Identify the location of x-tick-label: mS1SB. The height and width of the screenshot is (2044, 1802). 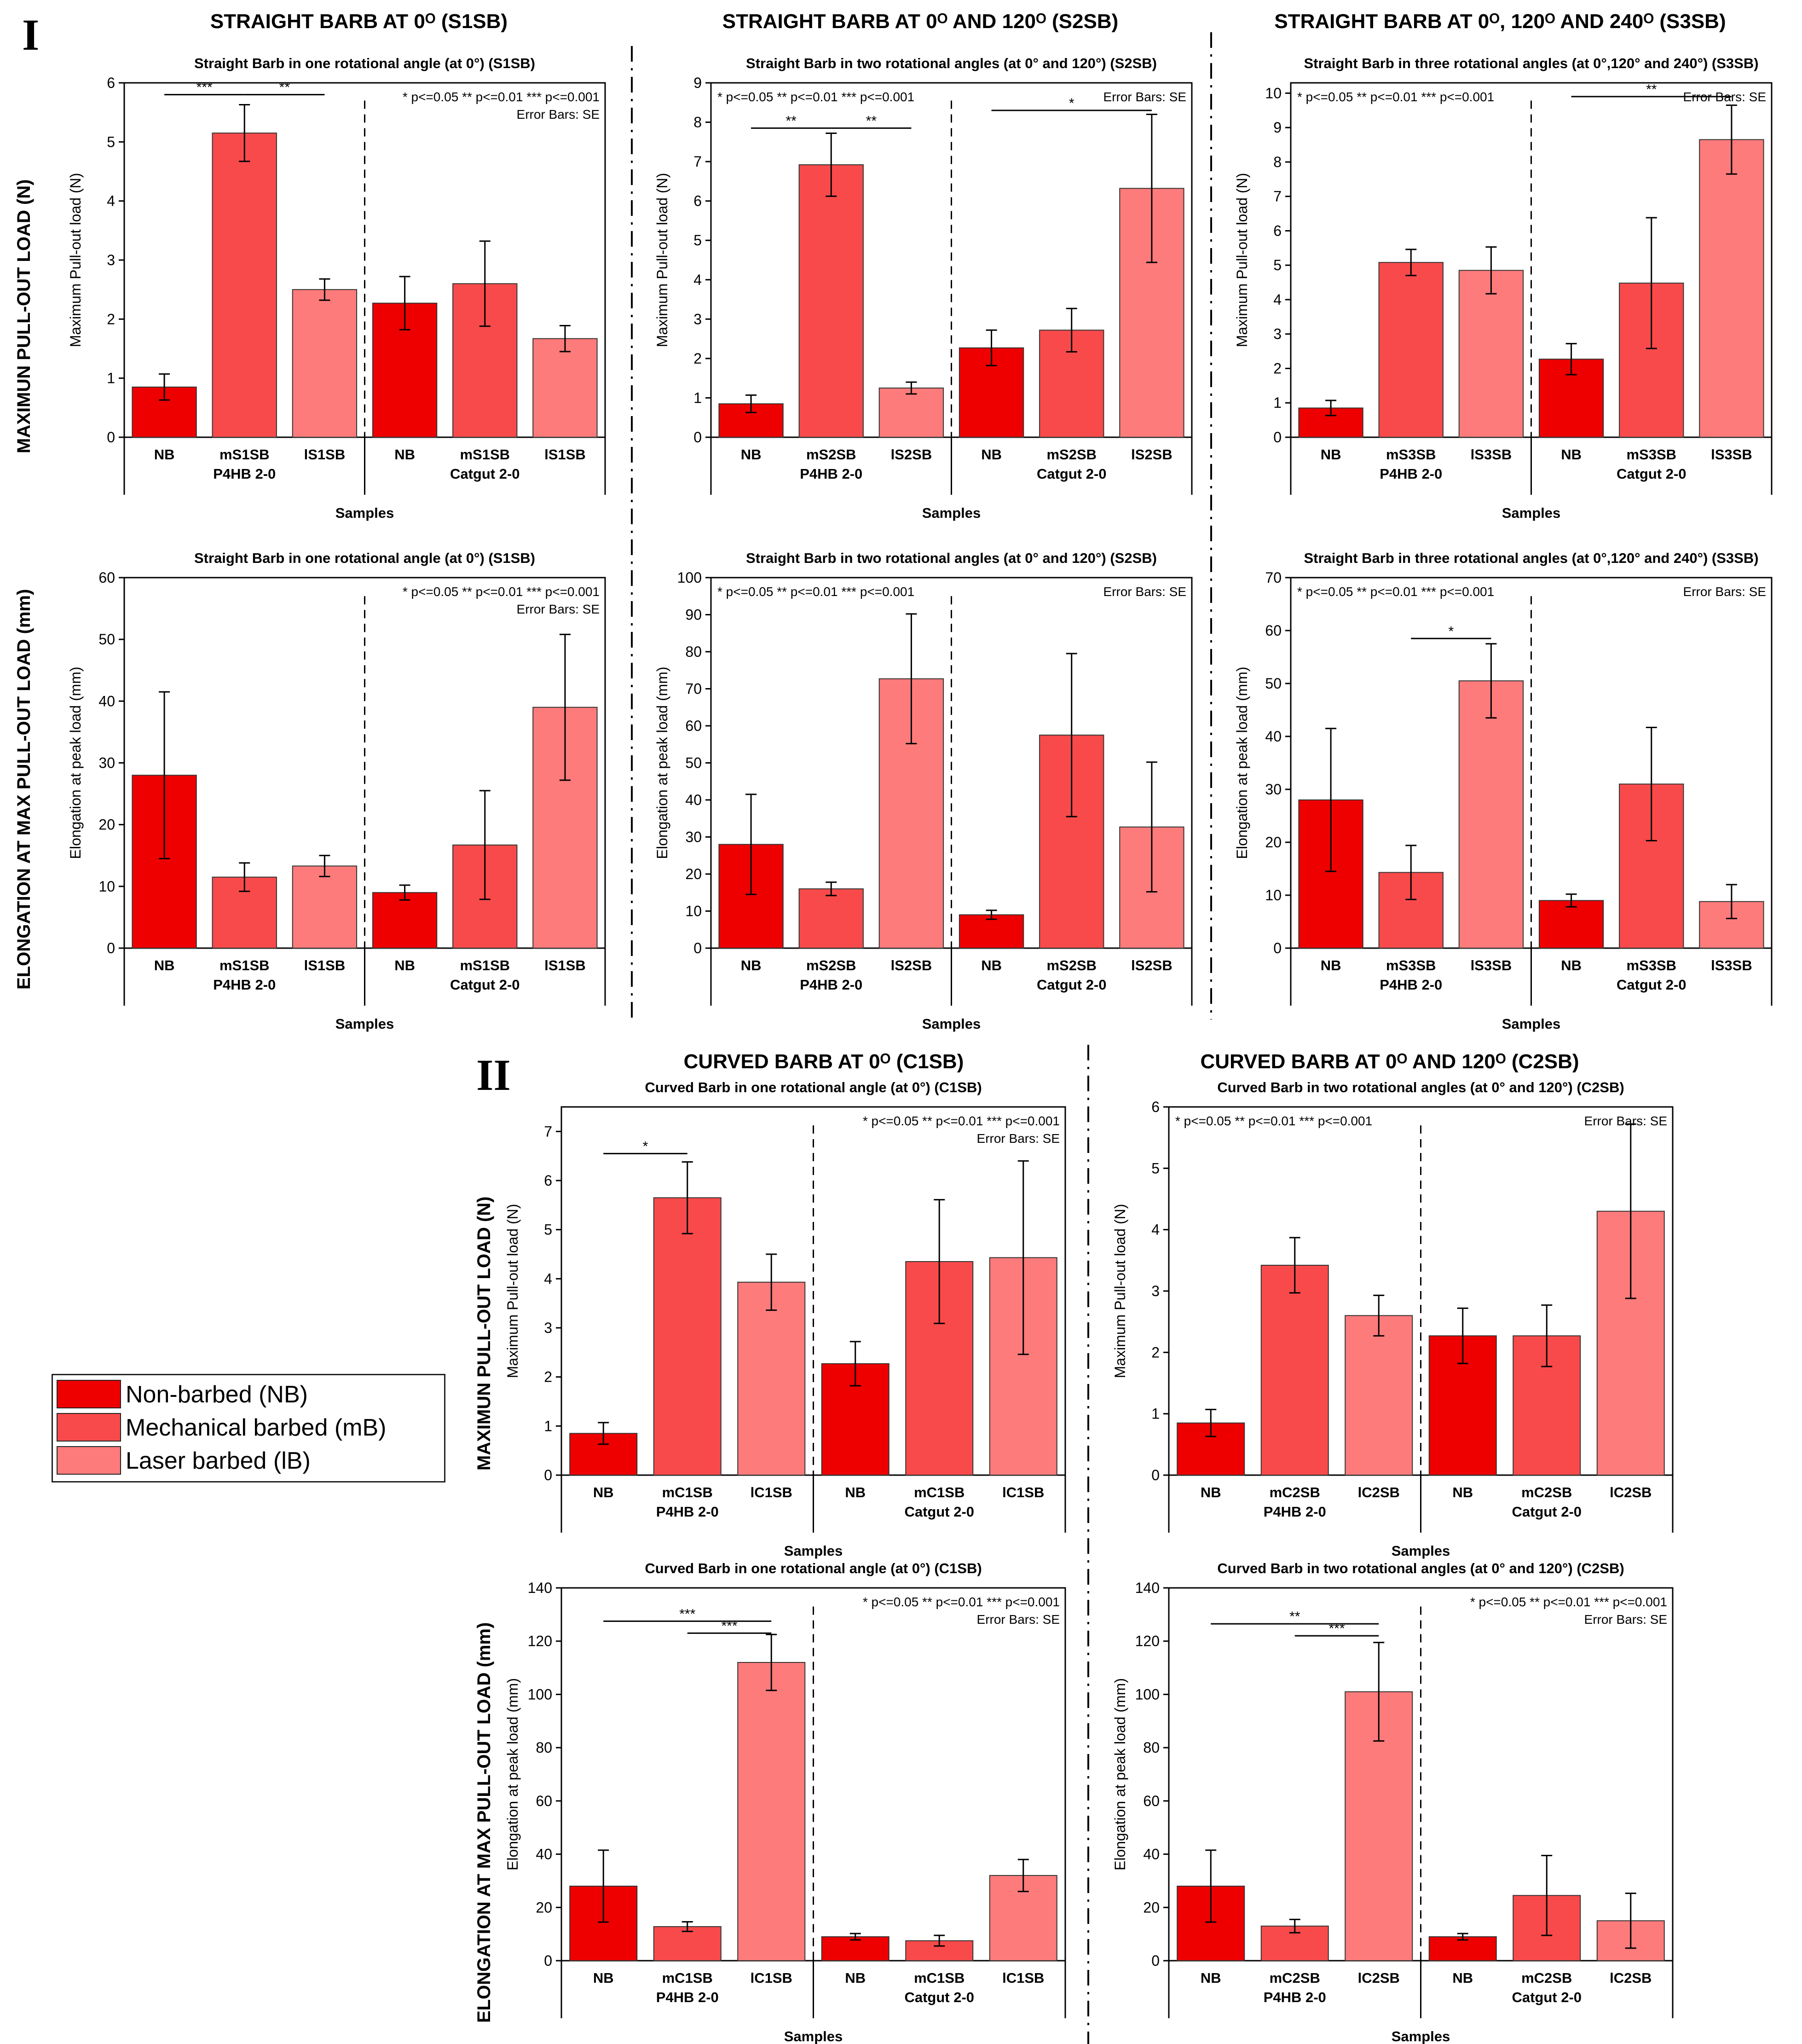
(485, 454).